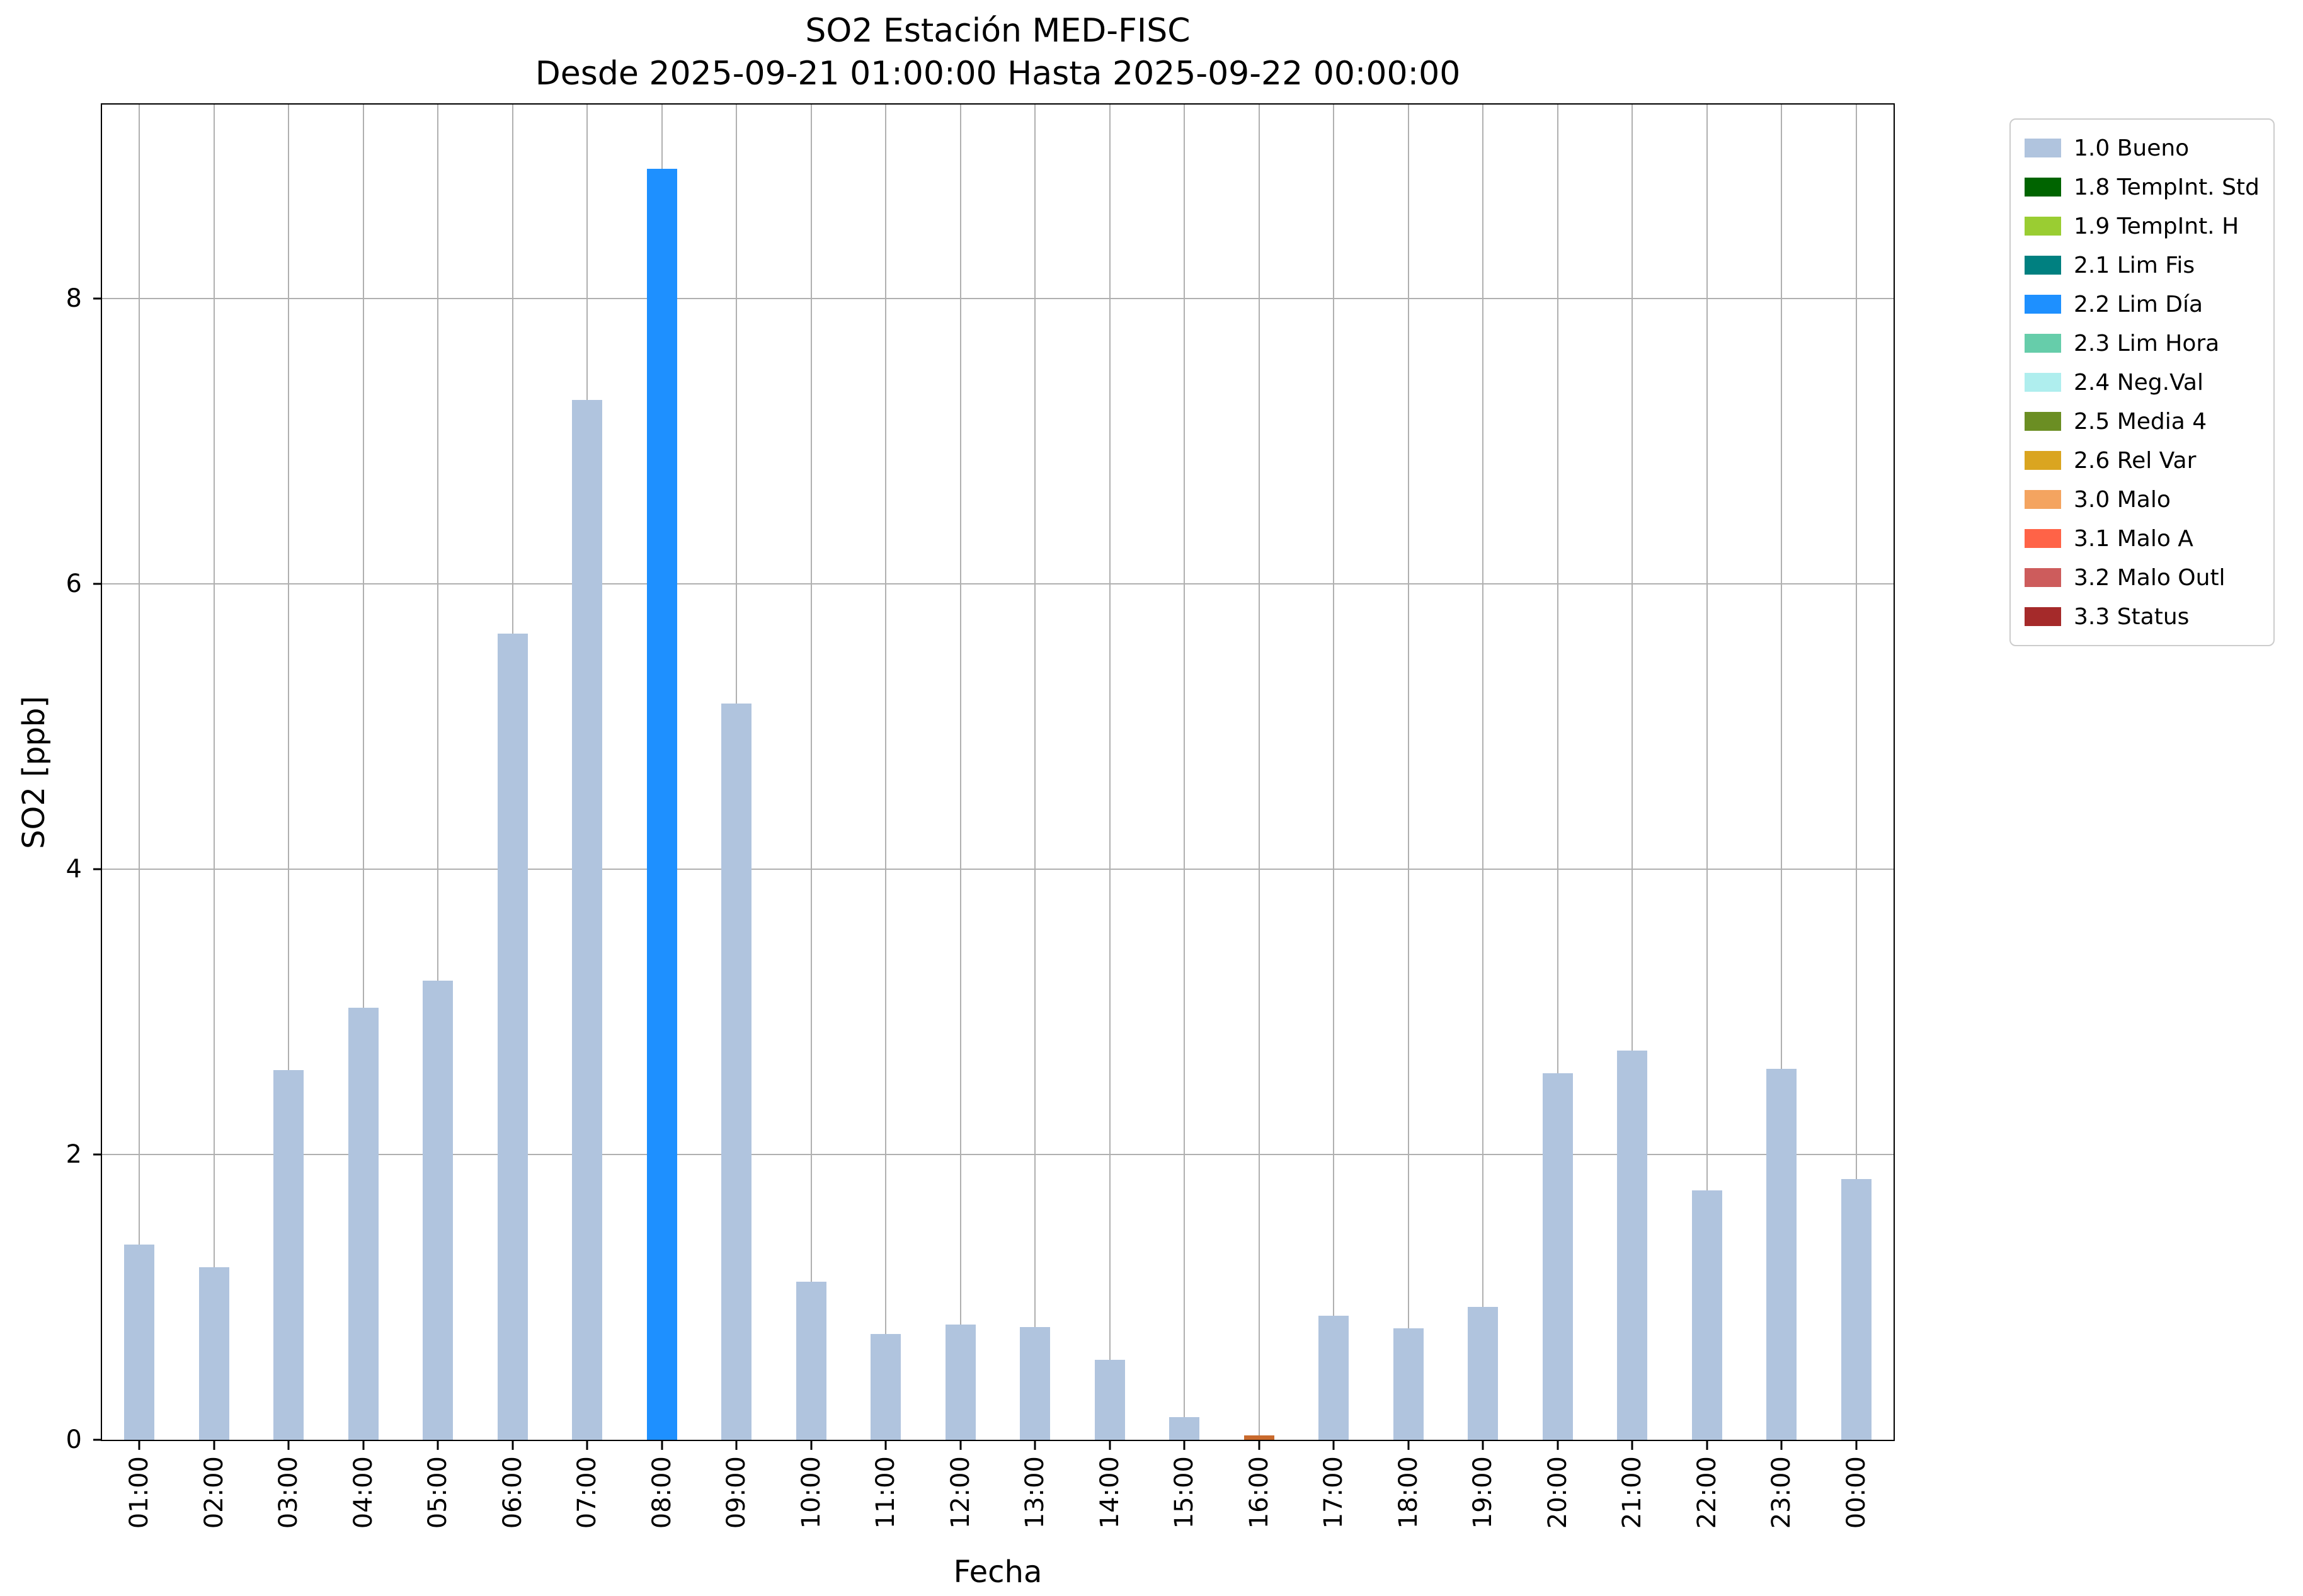  What do you see at coordinates (289, 1492) in the screenshot?
I see `x-tick-label: 03:00` at bounding box center [289, 1492].